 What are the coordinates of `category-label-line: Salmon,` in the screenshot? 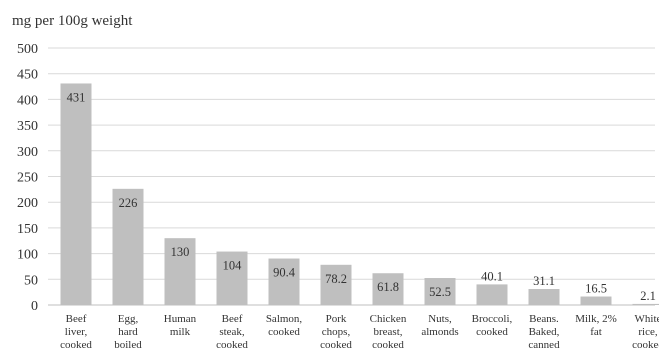 It's located at (284, 319).